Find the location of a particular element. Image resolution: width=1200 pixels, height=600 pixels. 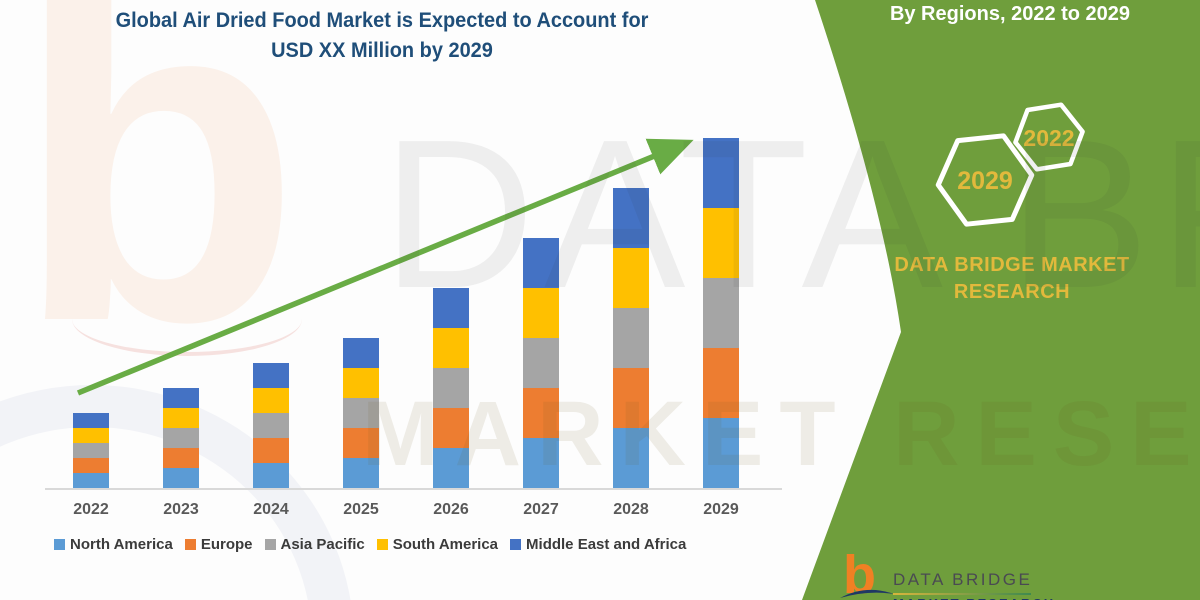

legend-item-south-america: South America is located at coordinates (437, 544).